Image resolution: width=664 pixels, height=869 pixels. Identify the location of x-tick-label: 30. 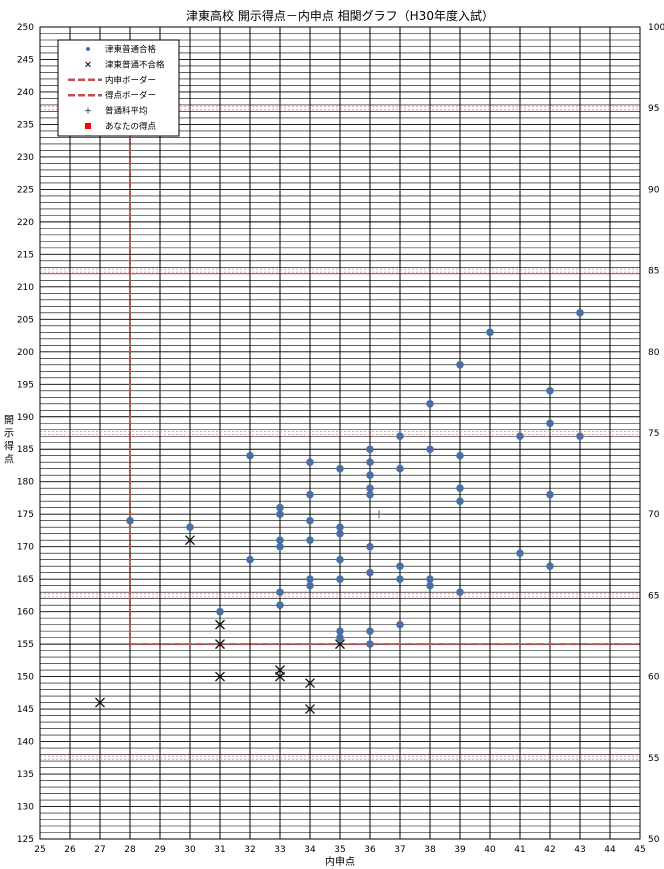
(190, 850).